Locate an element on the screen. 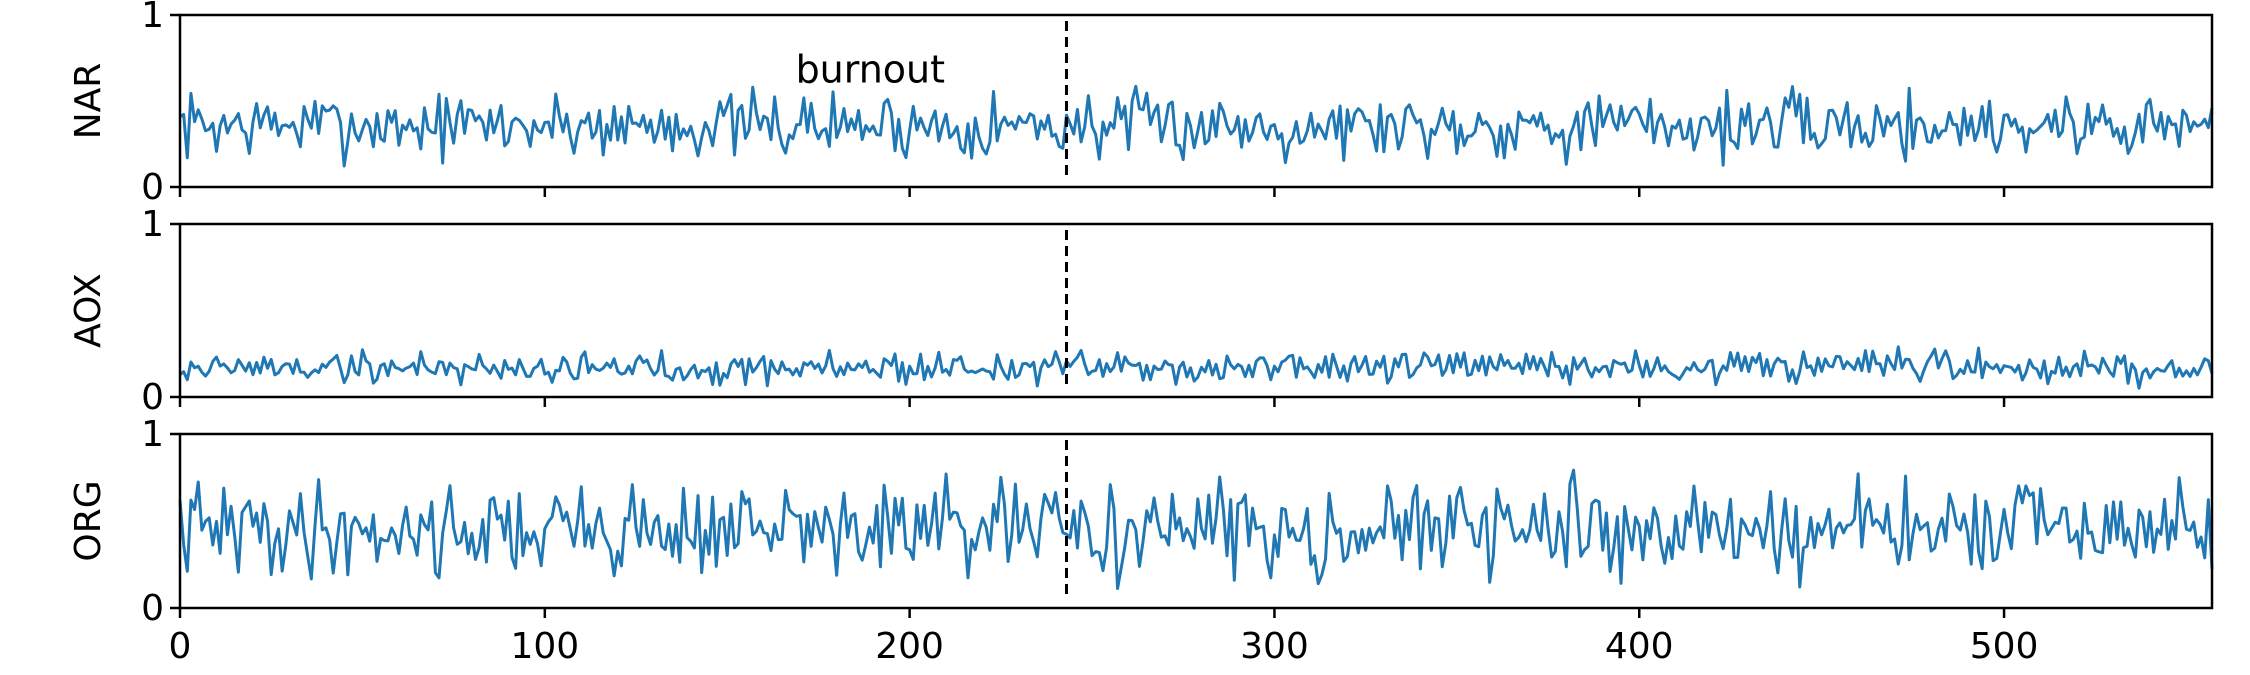 The width and height of the screenshot is (2250, 675). x-tick-label: 400 is located at coordinates (1639, 646).